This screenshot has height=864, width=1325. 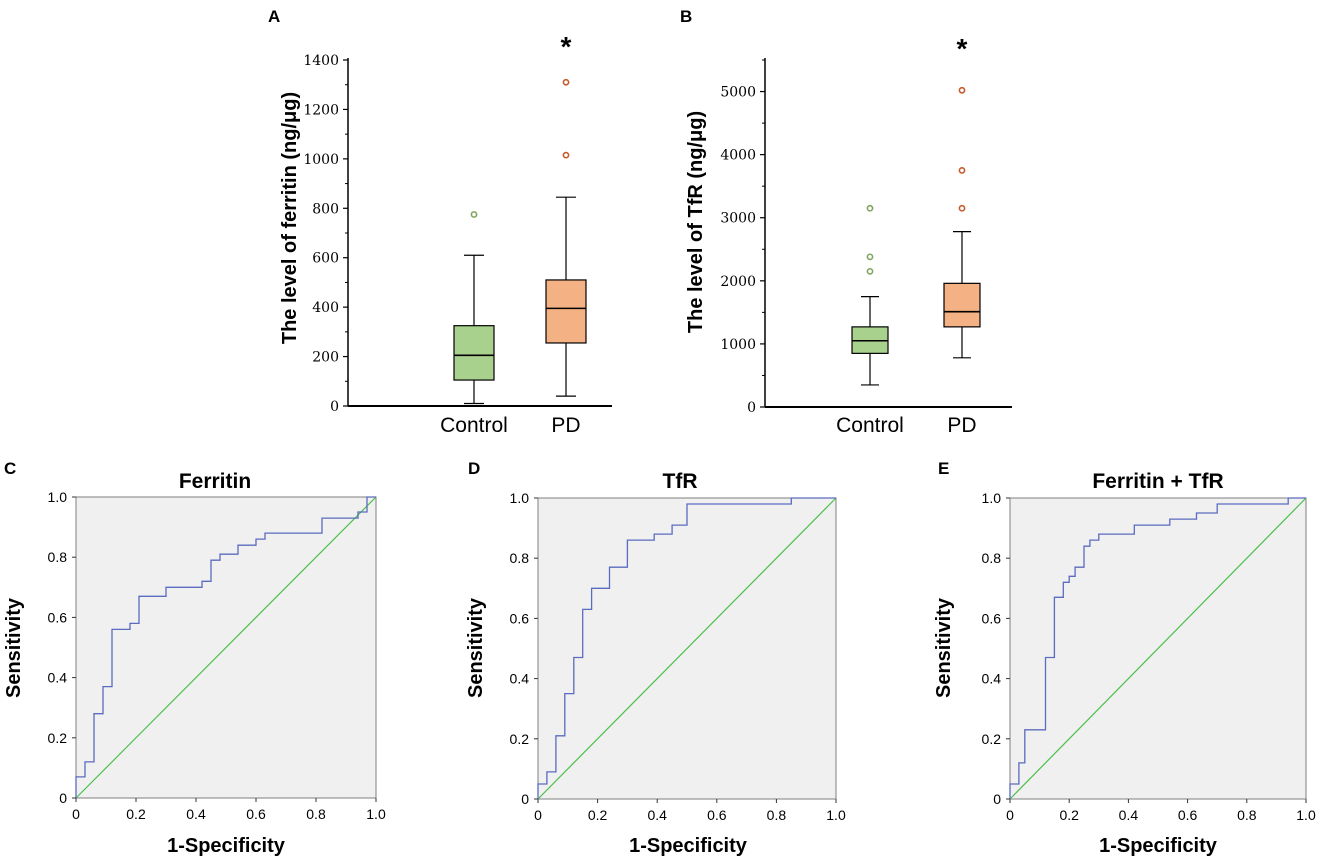 What do you see at coordinates (325, 358) in the screenshot?
I see `y-tick-label: 200` at bounding box center [325, 358].